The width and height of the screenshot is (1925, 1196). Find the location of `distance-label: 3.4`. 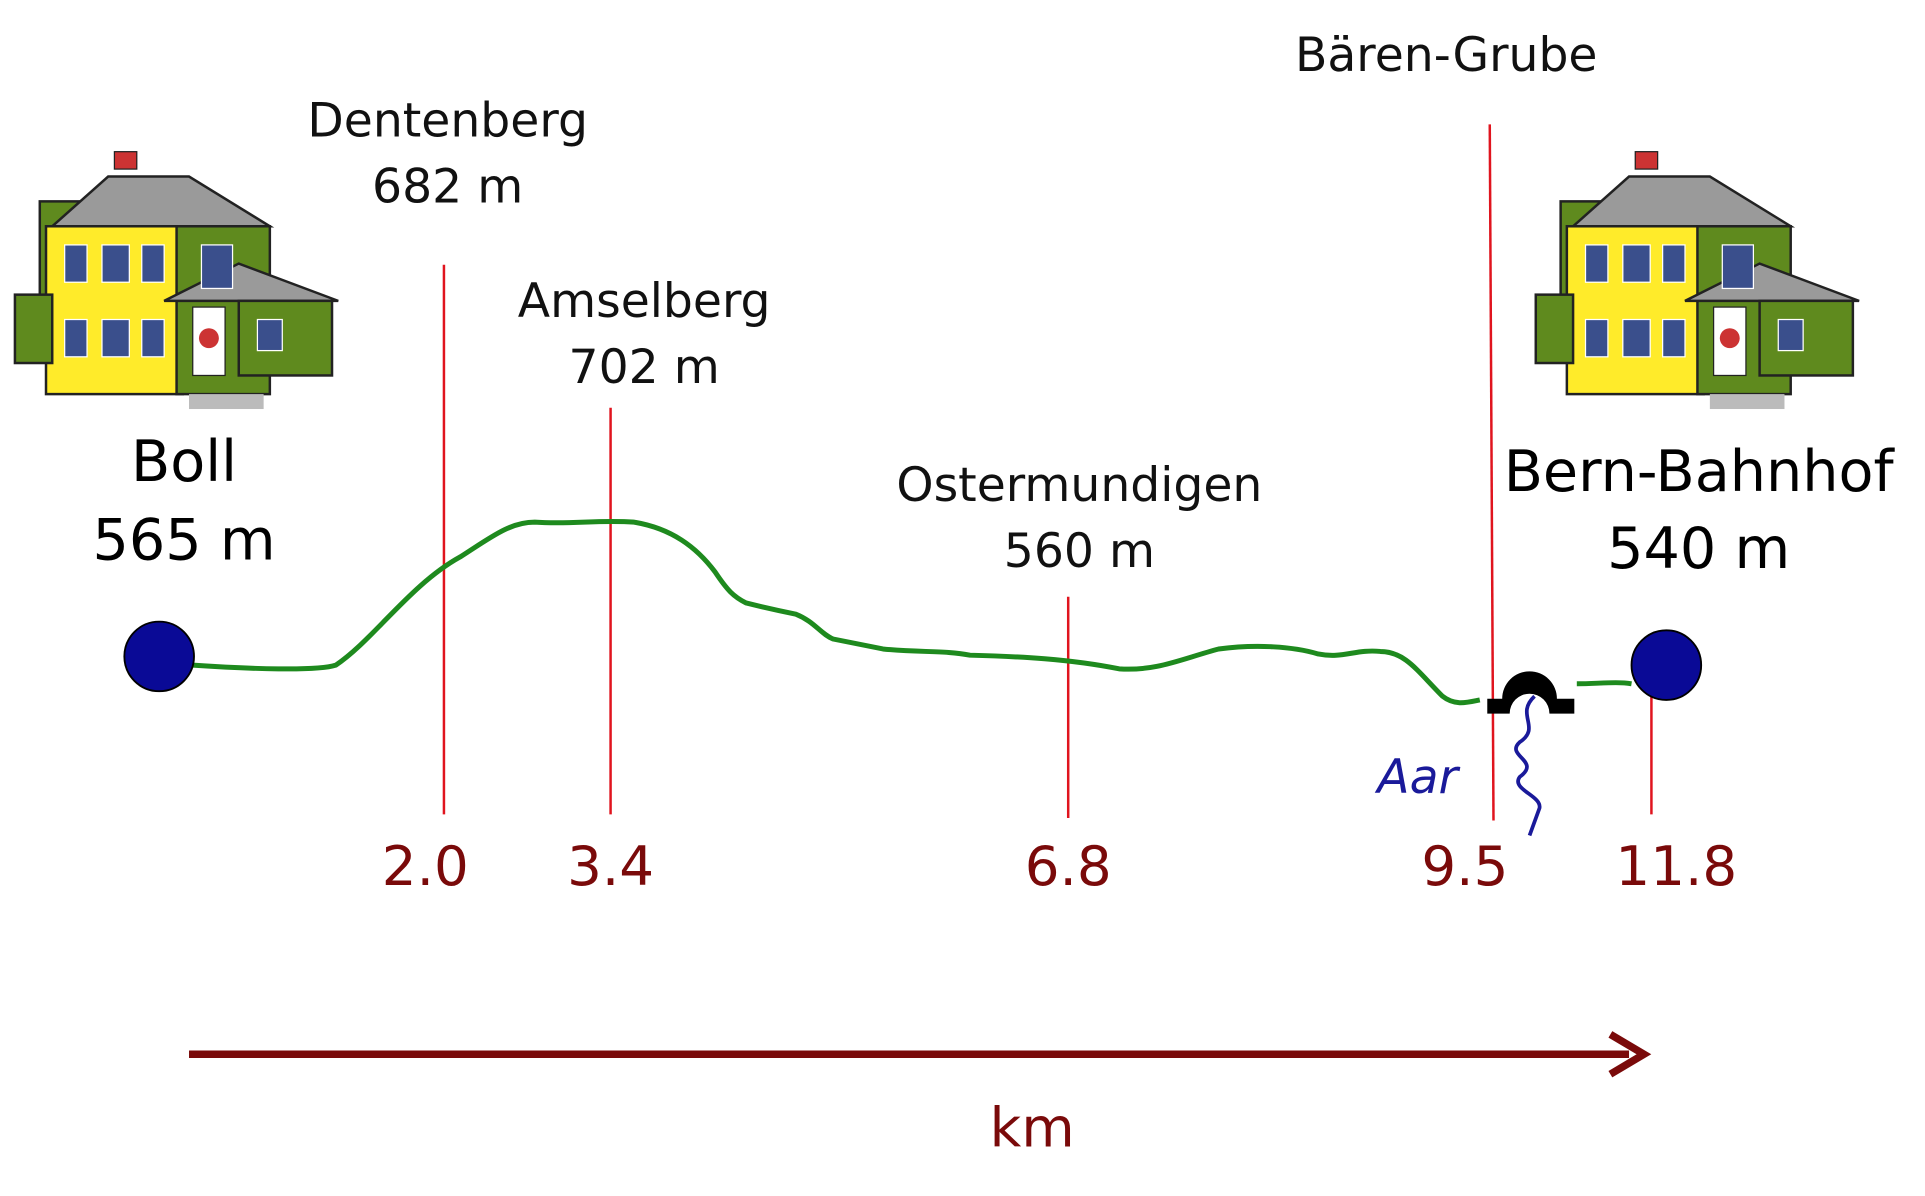

distance-label: 3.4 is located at coordinates (610, 866).